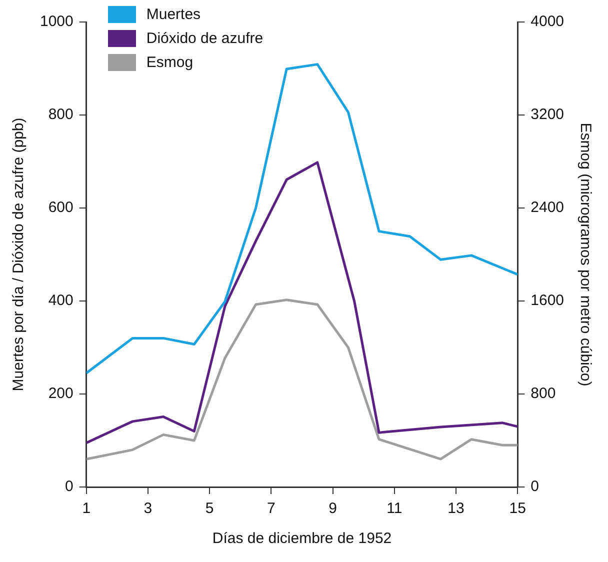 The image size is (608, 562). Describe the element at coordinates (61, 207) in the screenshot. I see `y-tick-label: 600` at that location.